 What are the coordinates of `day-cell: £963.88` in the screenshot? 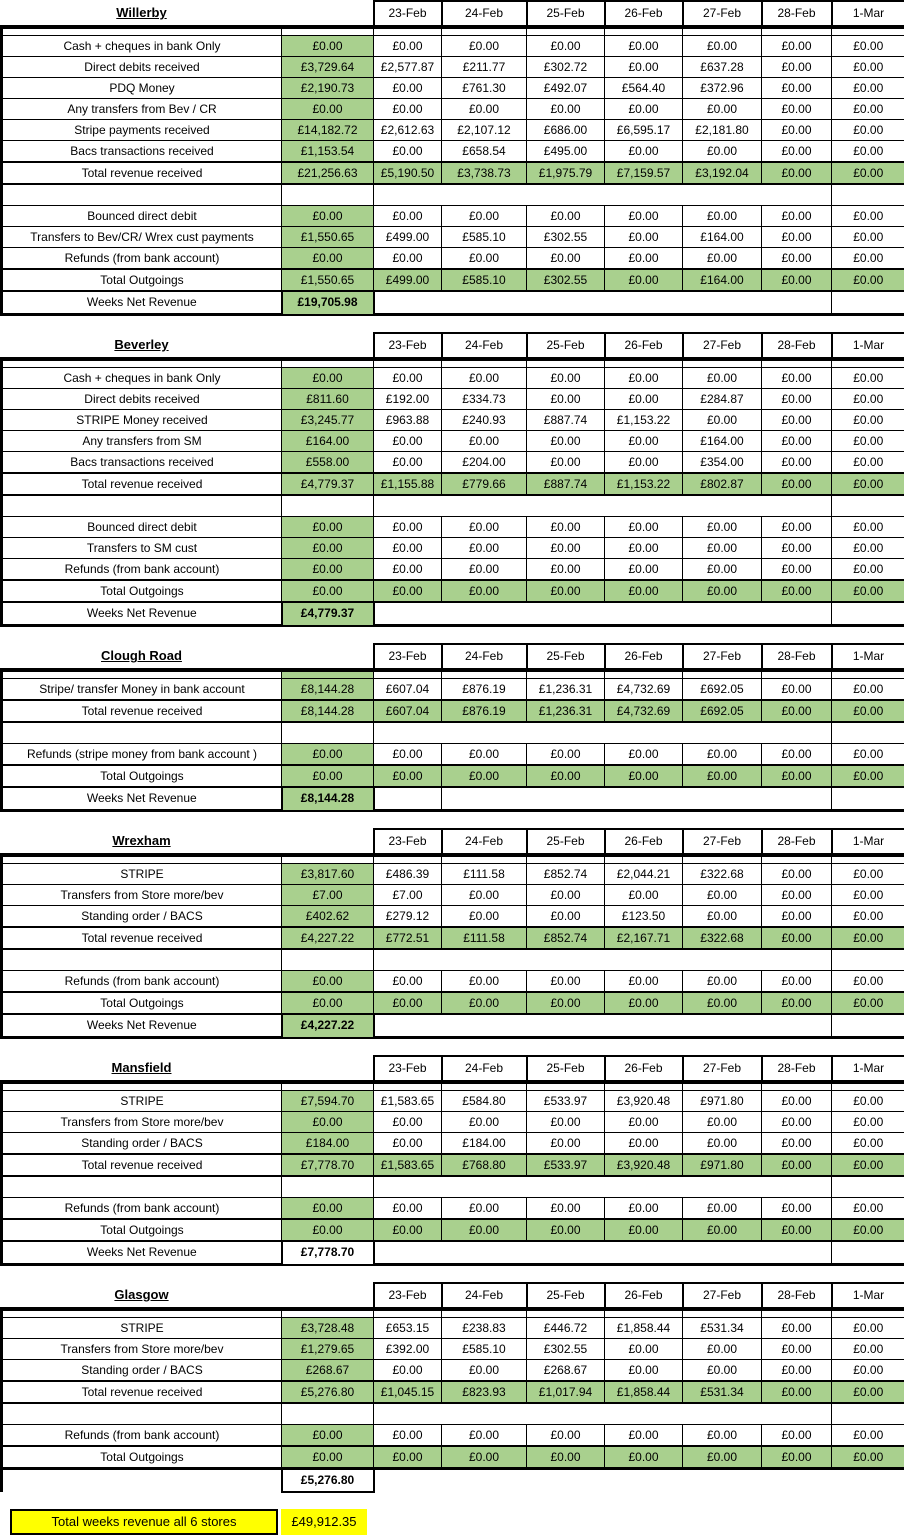 It's located at (408, 420).